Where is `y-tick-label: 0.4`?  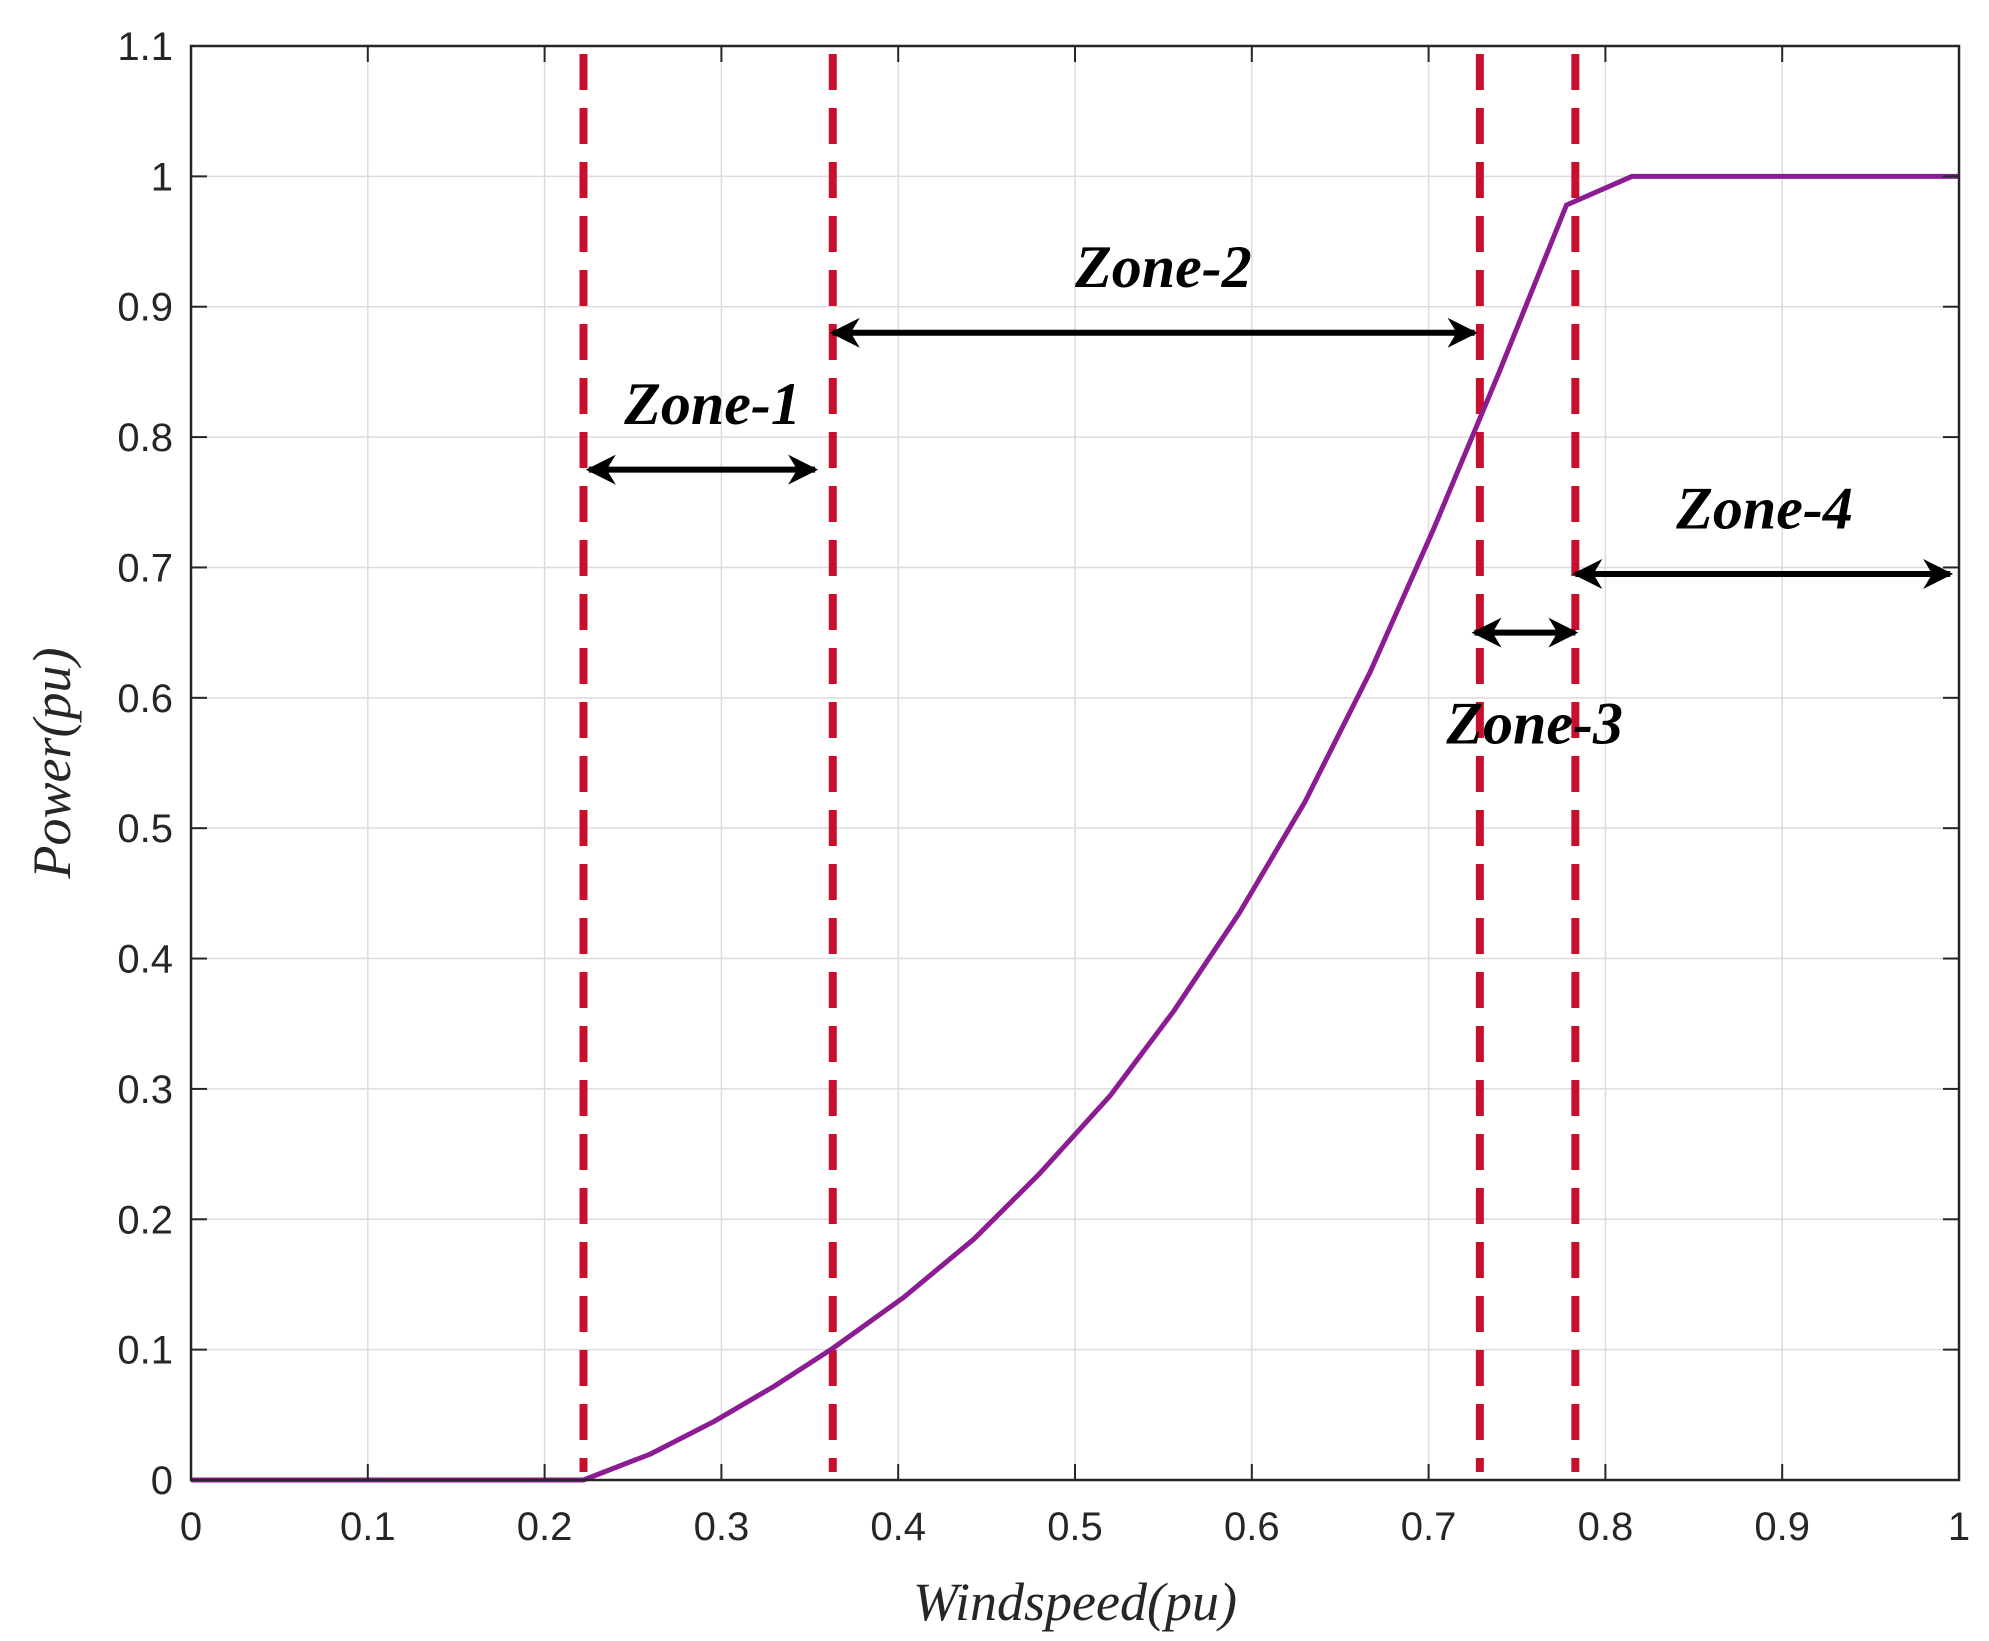
y-tick-label: 0.4 is located at coordinates (145, 960).